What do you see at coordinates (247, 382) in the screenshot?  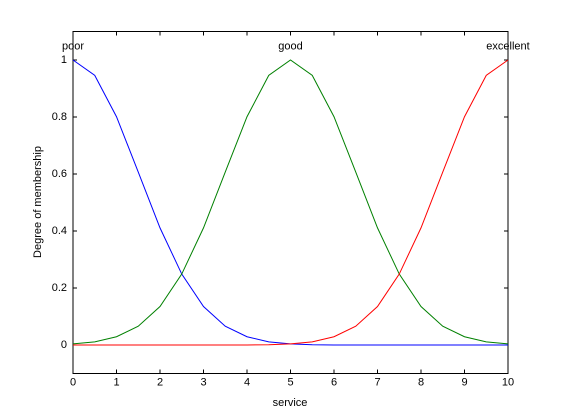 I see `x-tick-label: 4` at bounding box center [247, 382].